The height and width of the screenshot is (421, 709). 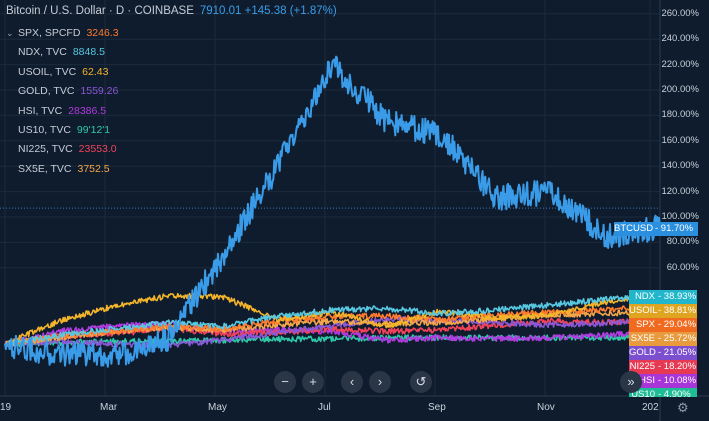 I want to click on series-tag-name: HSI, so click(x=647, y=380).